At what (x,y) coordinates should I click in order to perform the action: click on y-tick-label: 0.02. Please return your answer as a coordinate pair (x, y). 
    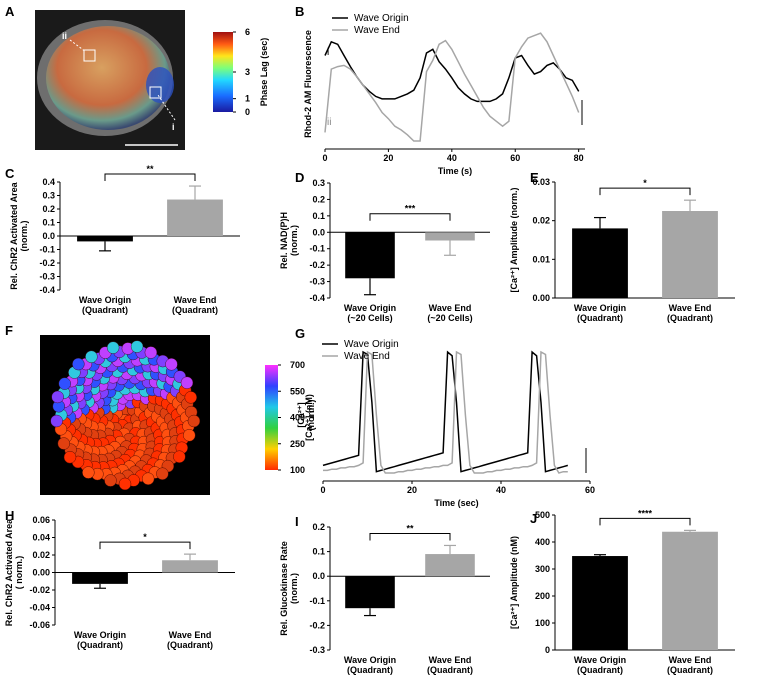
    Looking at the image, I should click on (541, 221).